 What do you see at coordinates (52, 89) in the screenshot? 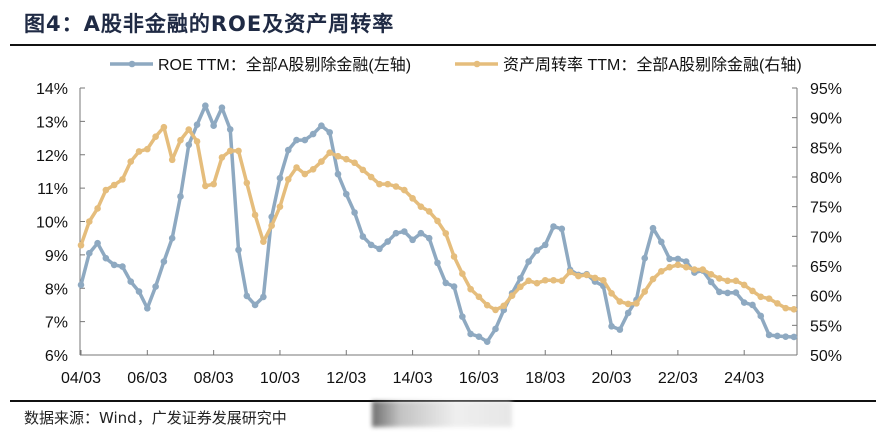
I see `left-tick-label: 14%` at bounding box center [52, 89].